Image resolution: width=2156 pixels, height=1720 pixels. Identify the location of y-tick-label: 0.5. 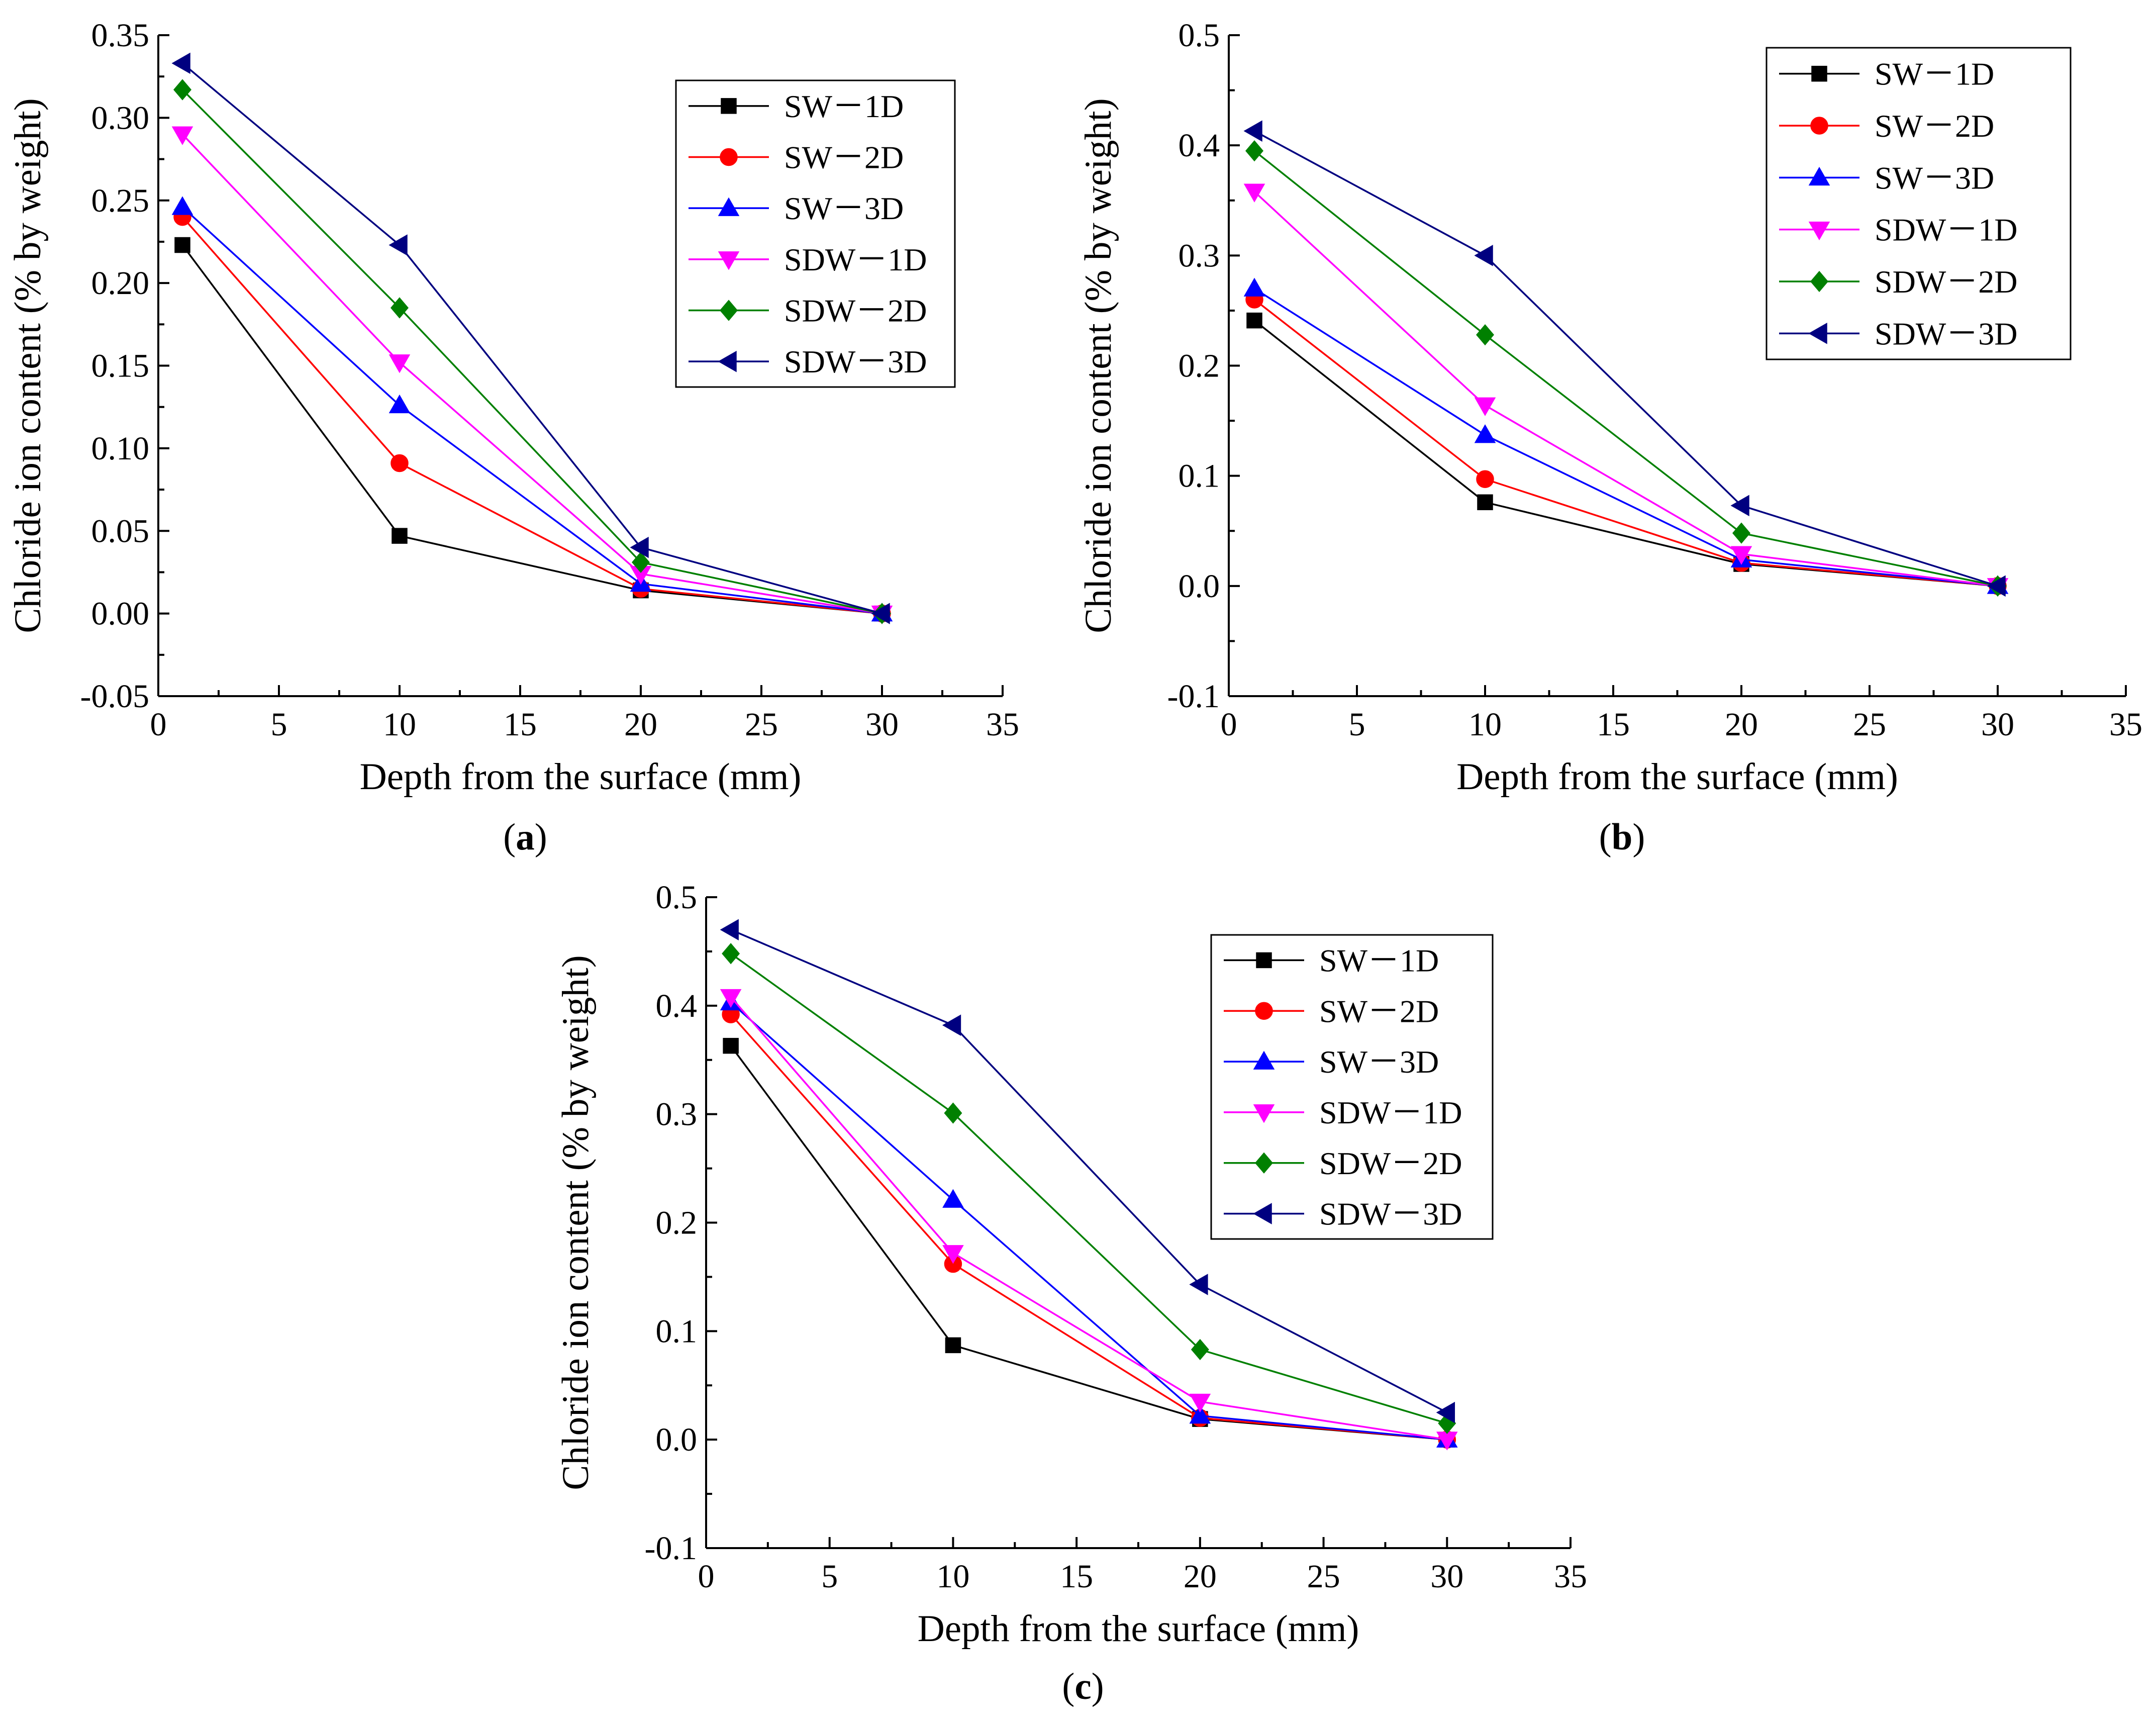
(677, 898).